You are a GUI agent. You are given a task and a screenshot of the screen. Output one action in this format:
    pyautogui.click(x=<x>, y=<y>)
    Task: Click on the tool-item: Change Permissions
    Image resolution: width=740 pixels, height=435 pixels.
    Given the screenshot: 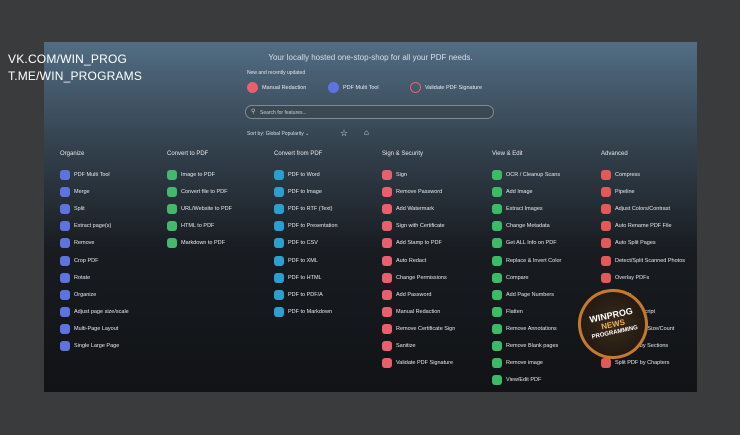 What is the action you would take?
    pyautogui.click(x=414, y=277)
    